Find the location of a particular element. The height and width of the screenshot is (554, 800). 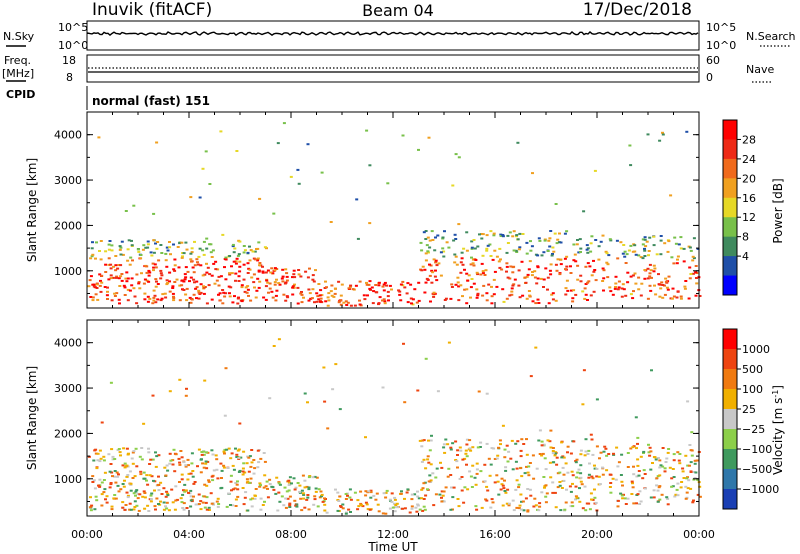

colorbar-swatch is located at coordinates (730, 227).